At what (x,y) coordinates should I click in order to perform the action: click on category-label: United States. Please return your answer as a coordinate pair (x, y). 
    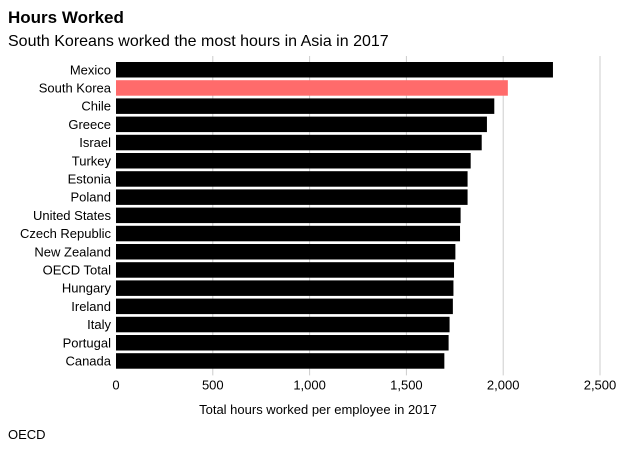
    Looking at the image, I should click on (72, 215).